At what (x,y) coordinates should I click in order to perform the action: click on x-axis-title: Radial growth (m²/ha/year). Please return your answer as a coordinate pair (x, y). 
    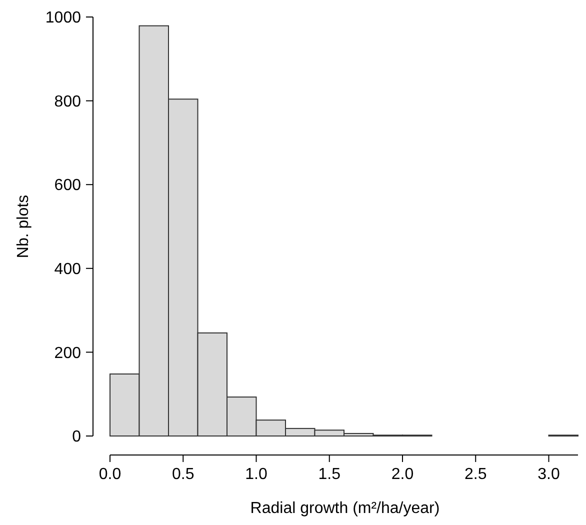
    Looking at the image, I should click on (345, 508).